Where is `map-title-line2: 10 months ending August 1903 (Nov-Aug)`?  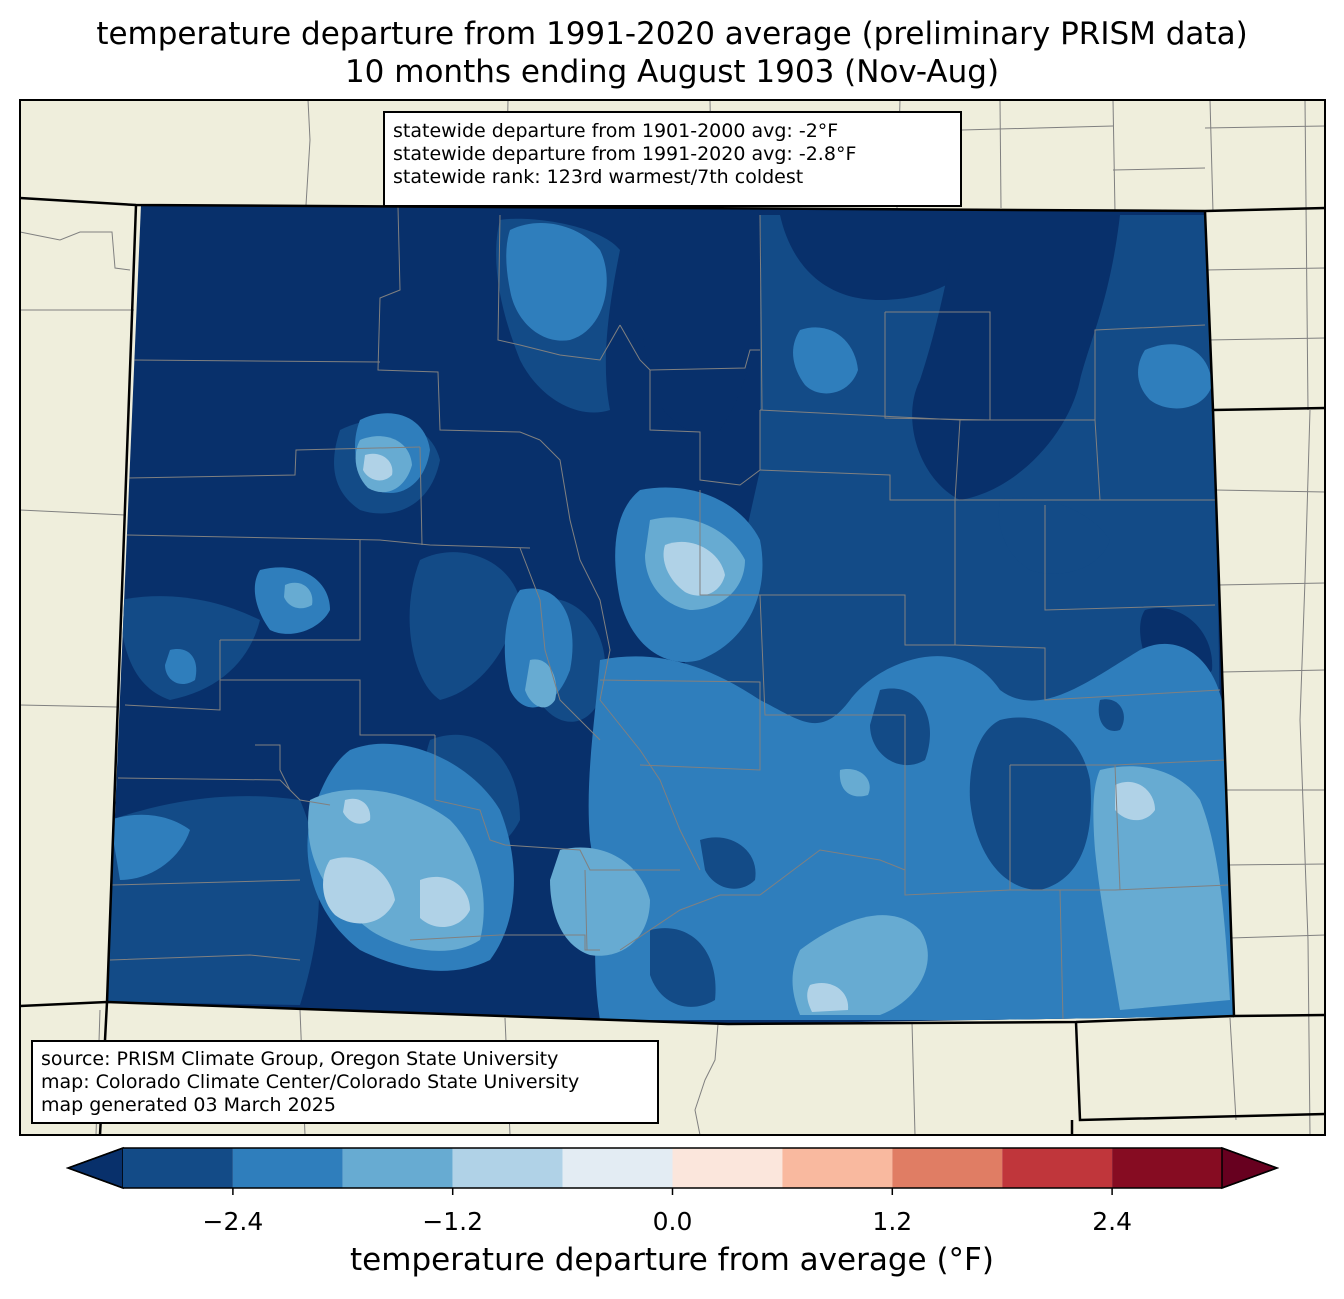 map-title-line2: 10 months ending August 1903 (Nov-Aug) is located at coordinates (672, 72).